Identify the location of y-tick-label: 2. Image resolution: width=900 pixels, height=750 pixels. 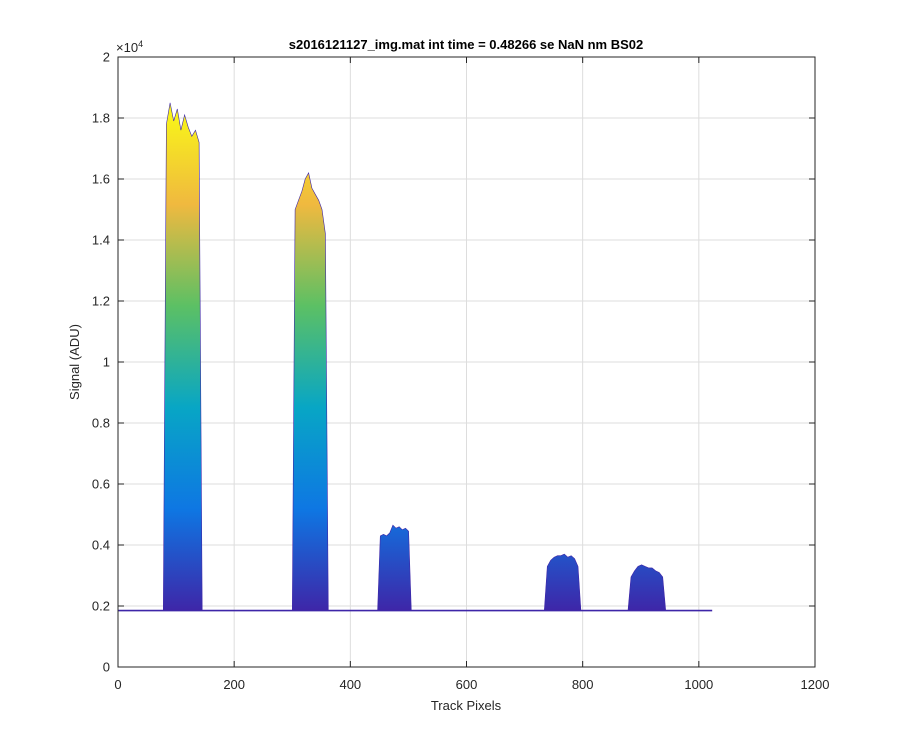
(106, 57).